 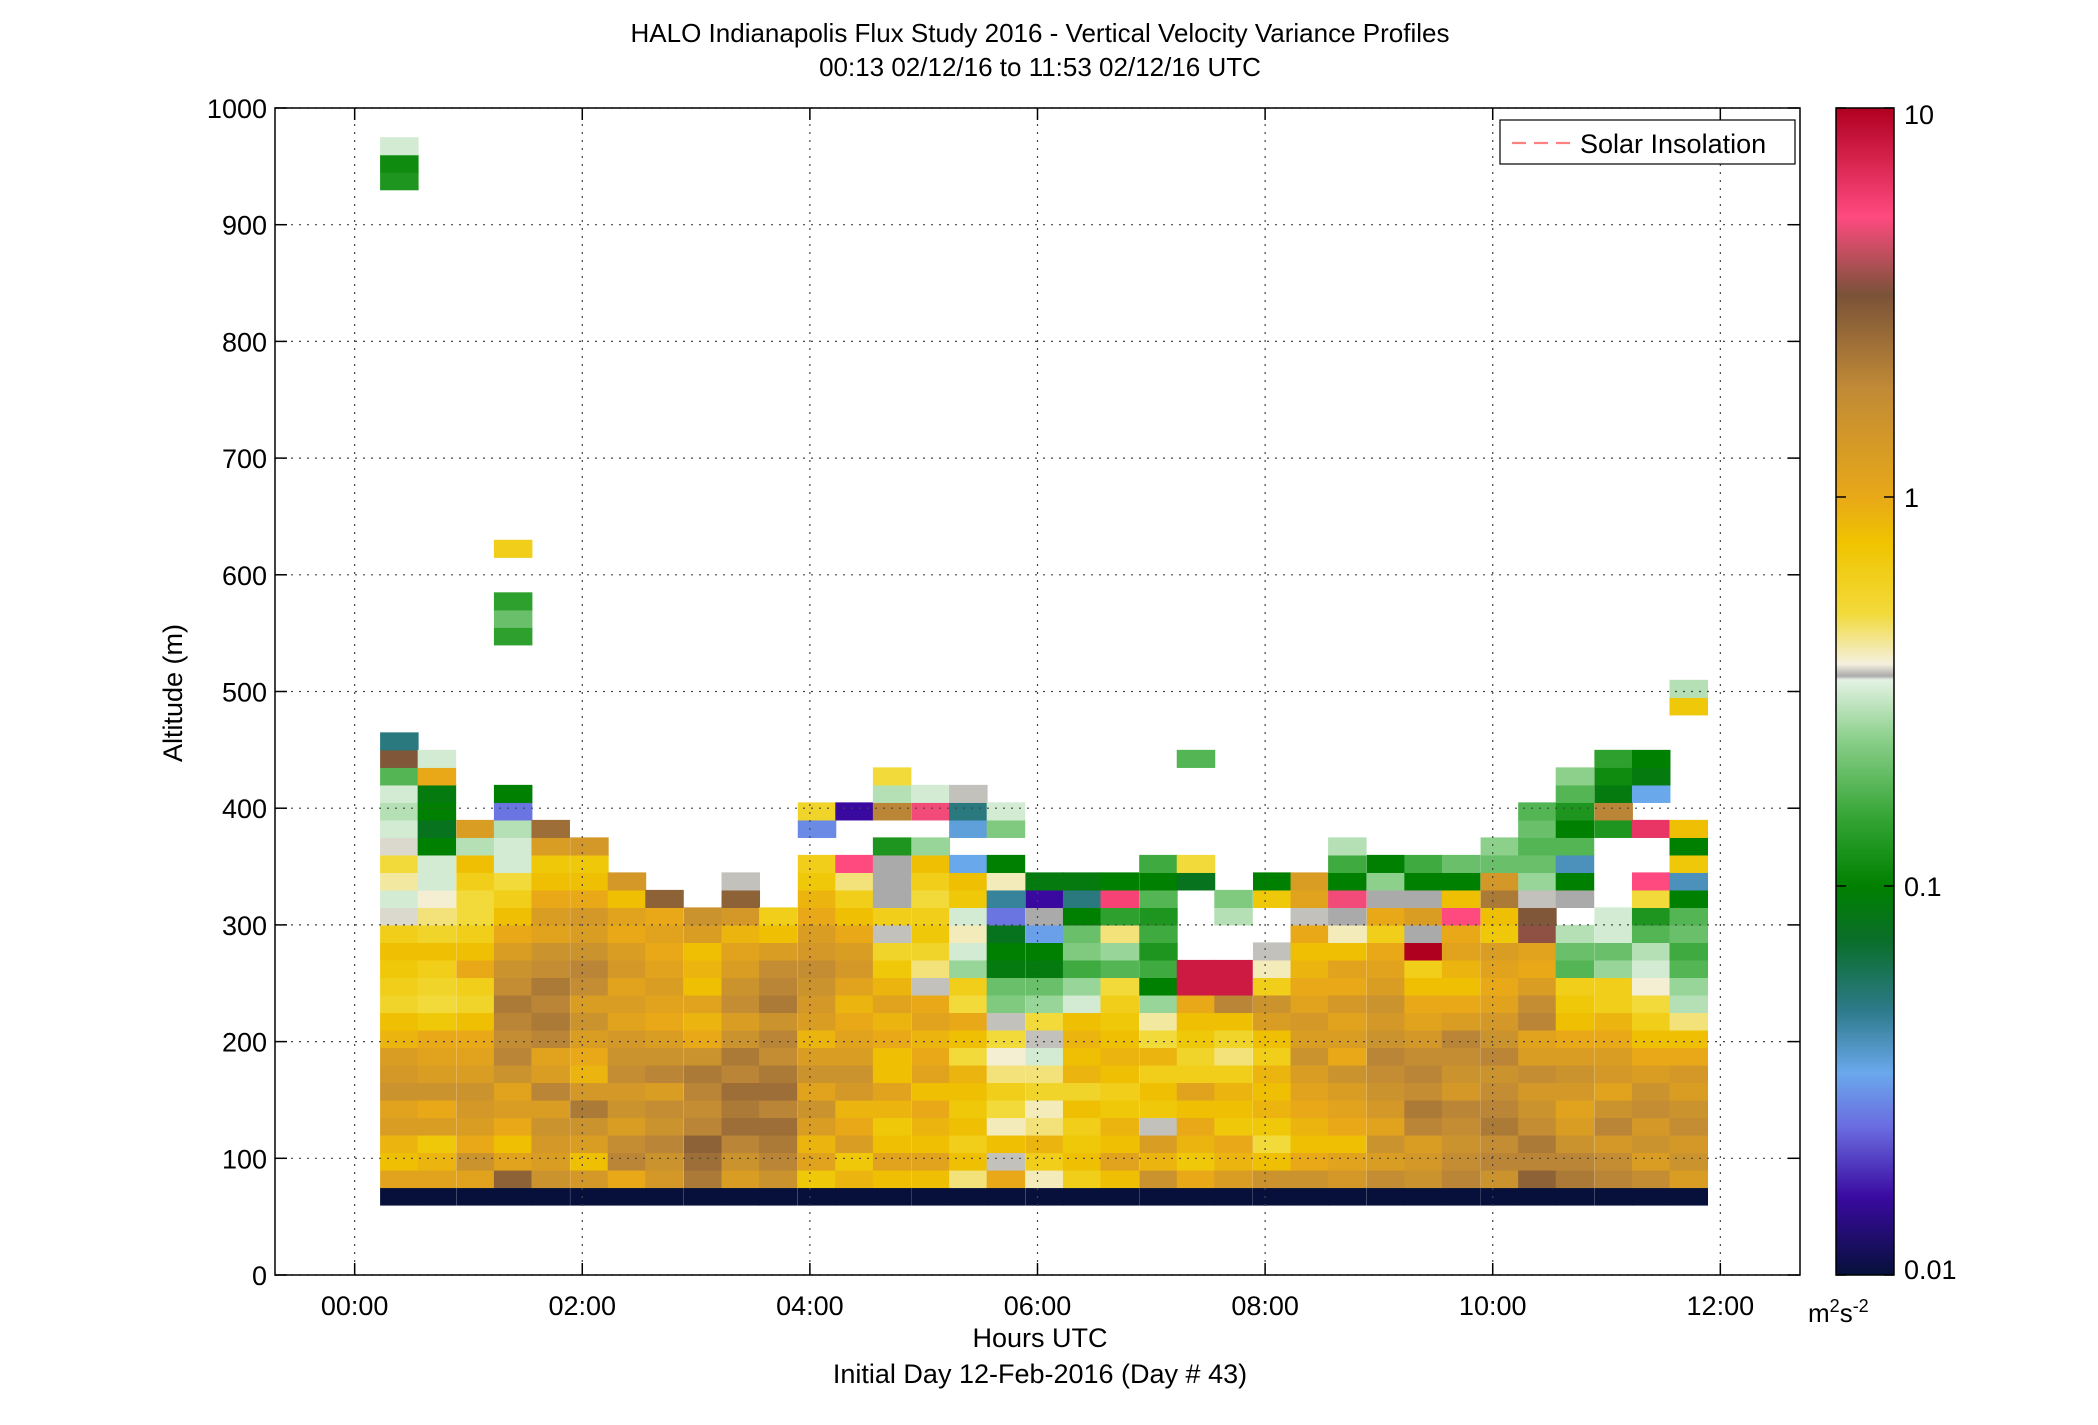 What do you see at coordinates (355, 1306) in the screenshot?
I see `x-tick-label: 00:00` at bounding box center [355, 1306].